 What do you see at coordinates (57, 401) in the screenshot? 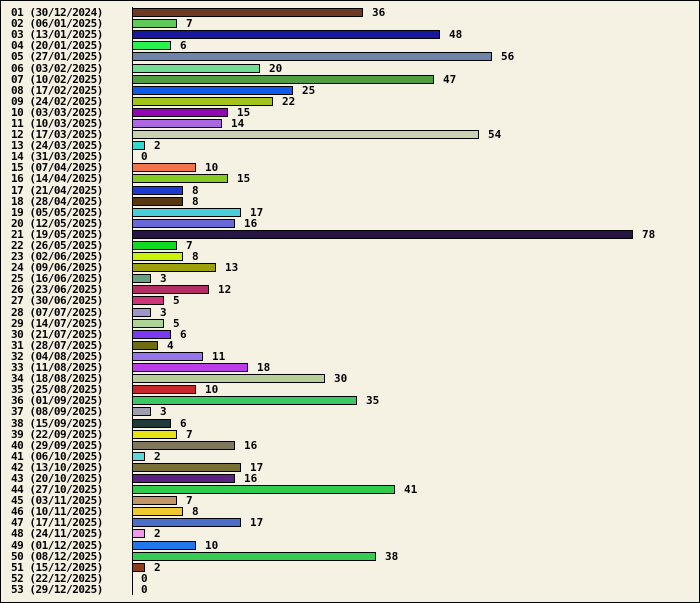
I see `row-label: 36 (01/09/2025)` at bounding box center [57, 401].